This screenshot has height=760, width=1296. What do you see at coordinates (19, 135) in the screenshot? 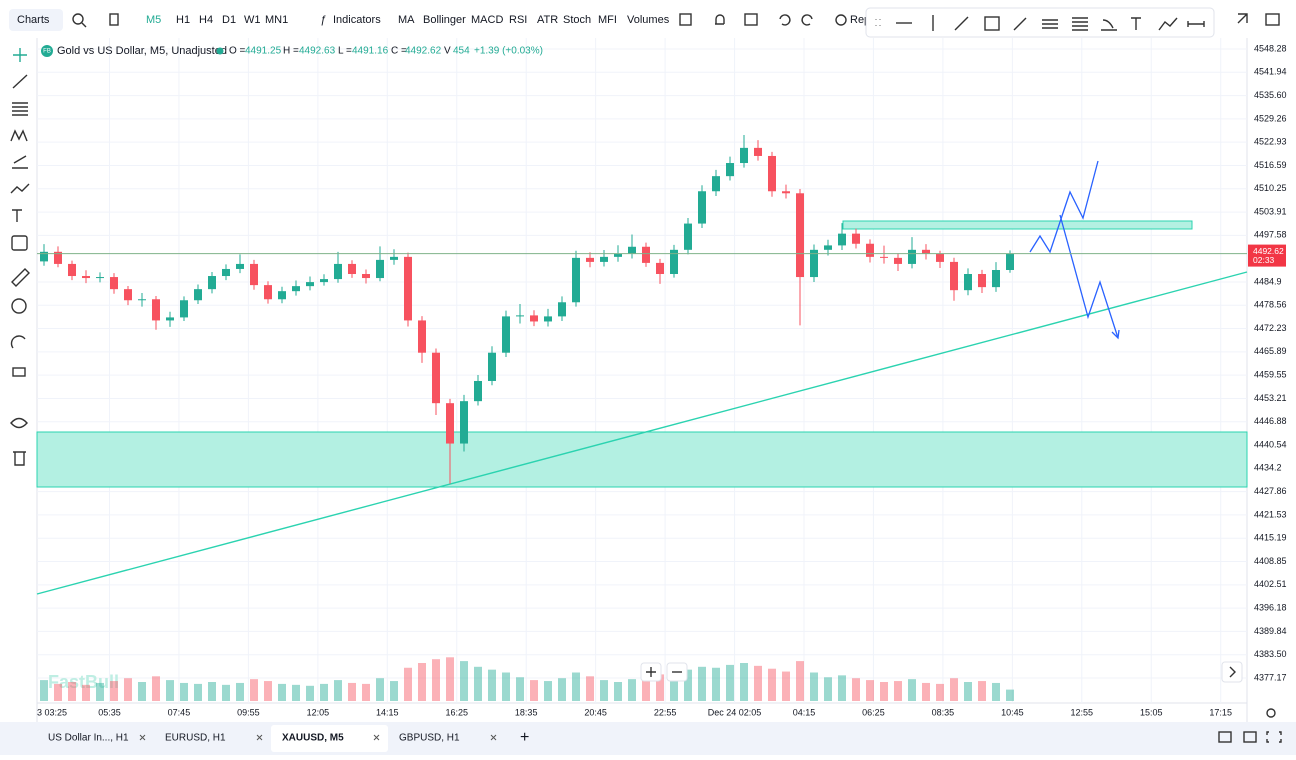
I see `pattern-tool` at bounding box center [19, 135].